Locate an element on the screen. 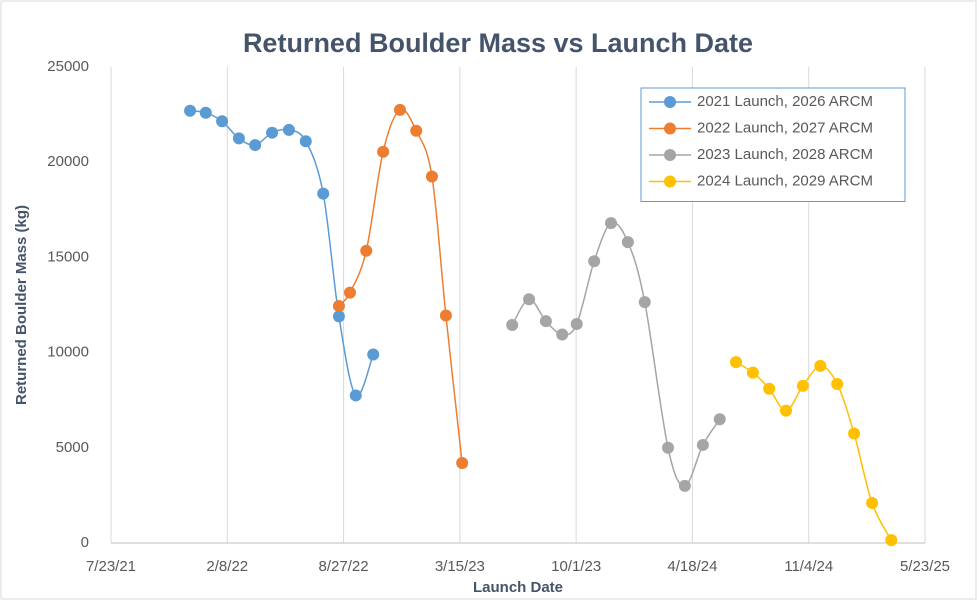  legend-label: 2021 Launch, 2026 ARCM is located at coordinates (785, 101).